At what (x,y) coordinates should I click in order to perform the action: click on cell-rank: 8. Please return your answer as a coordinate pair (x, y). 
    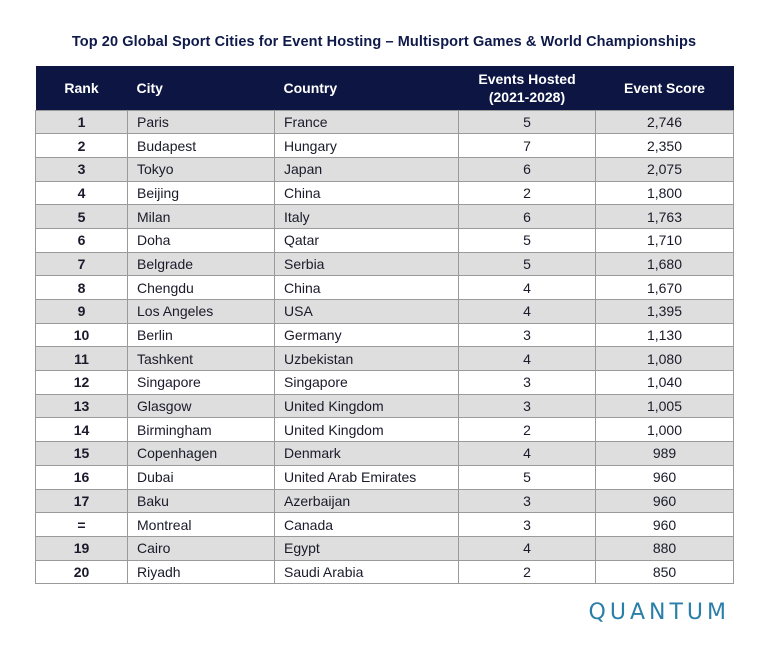
    Looking at the image, I should click on (81, 287).